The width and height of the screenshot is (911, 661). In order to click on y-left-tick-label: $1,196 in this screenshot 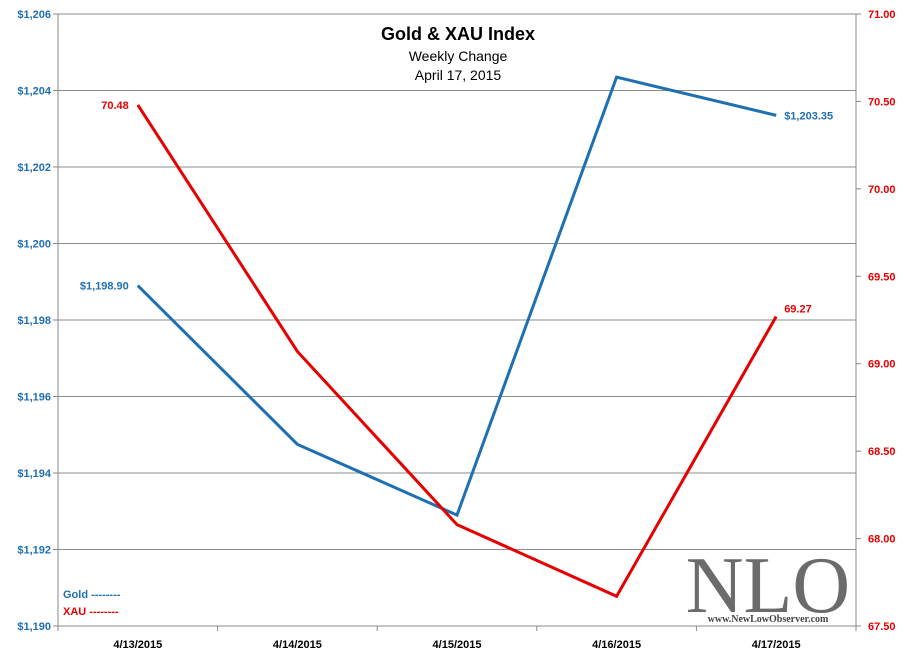, I will do `click(34, 398)`.